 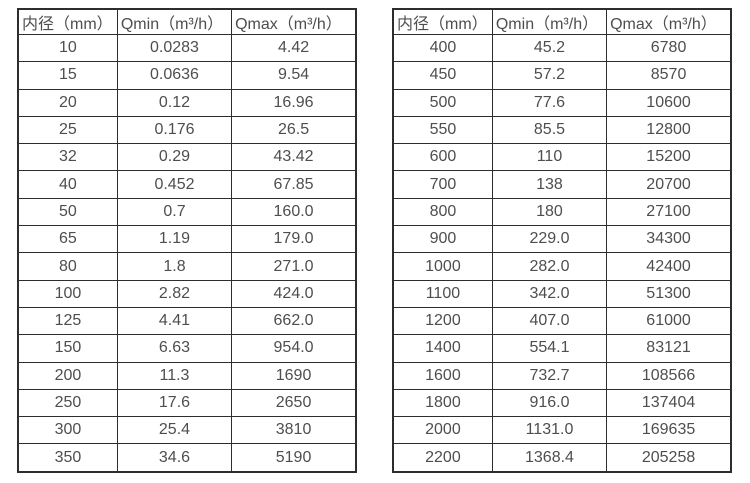 I want to click on qmin-cell: 916.0, so click(x=549, y=403).